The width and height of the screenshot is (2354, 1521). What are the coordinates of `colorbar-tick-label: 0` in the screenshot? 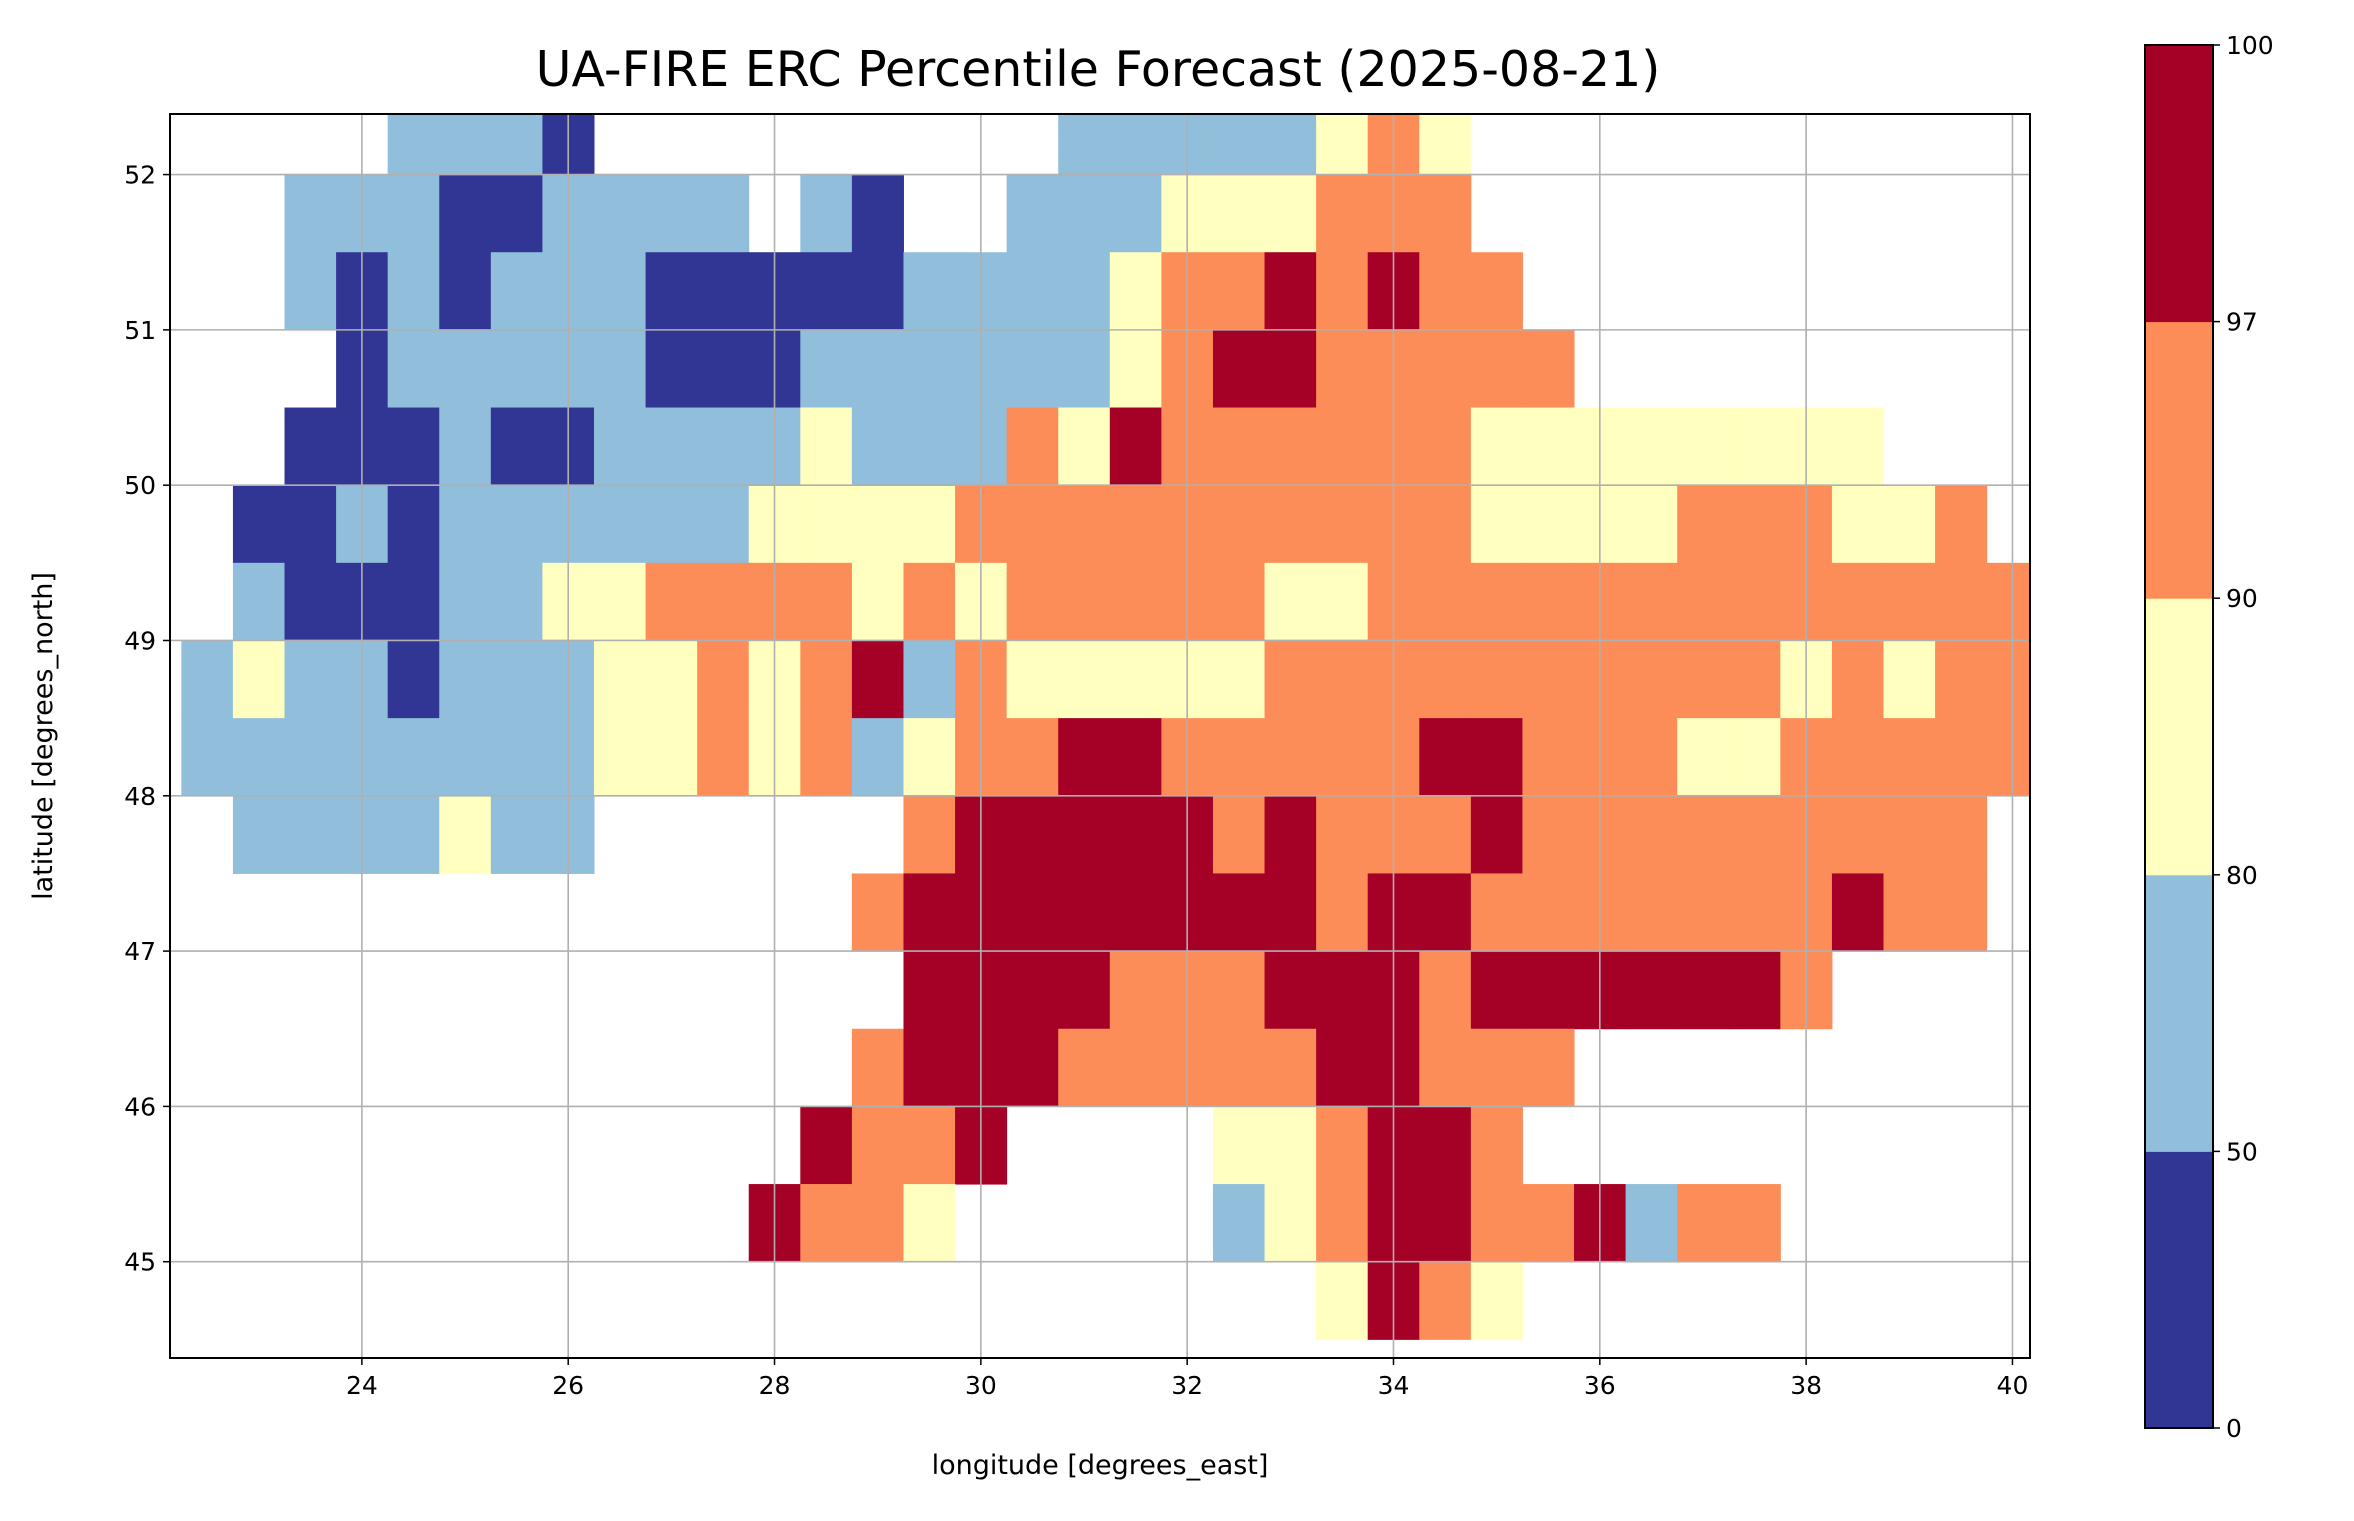 It's located at (2234, 1428).